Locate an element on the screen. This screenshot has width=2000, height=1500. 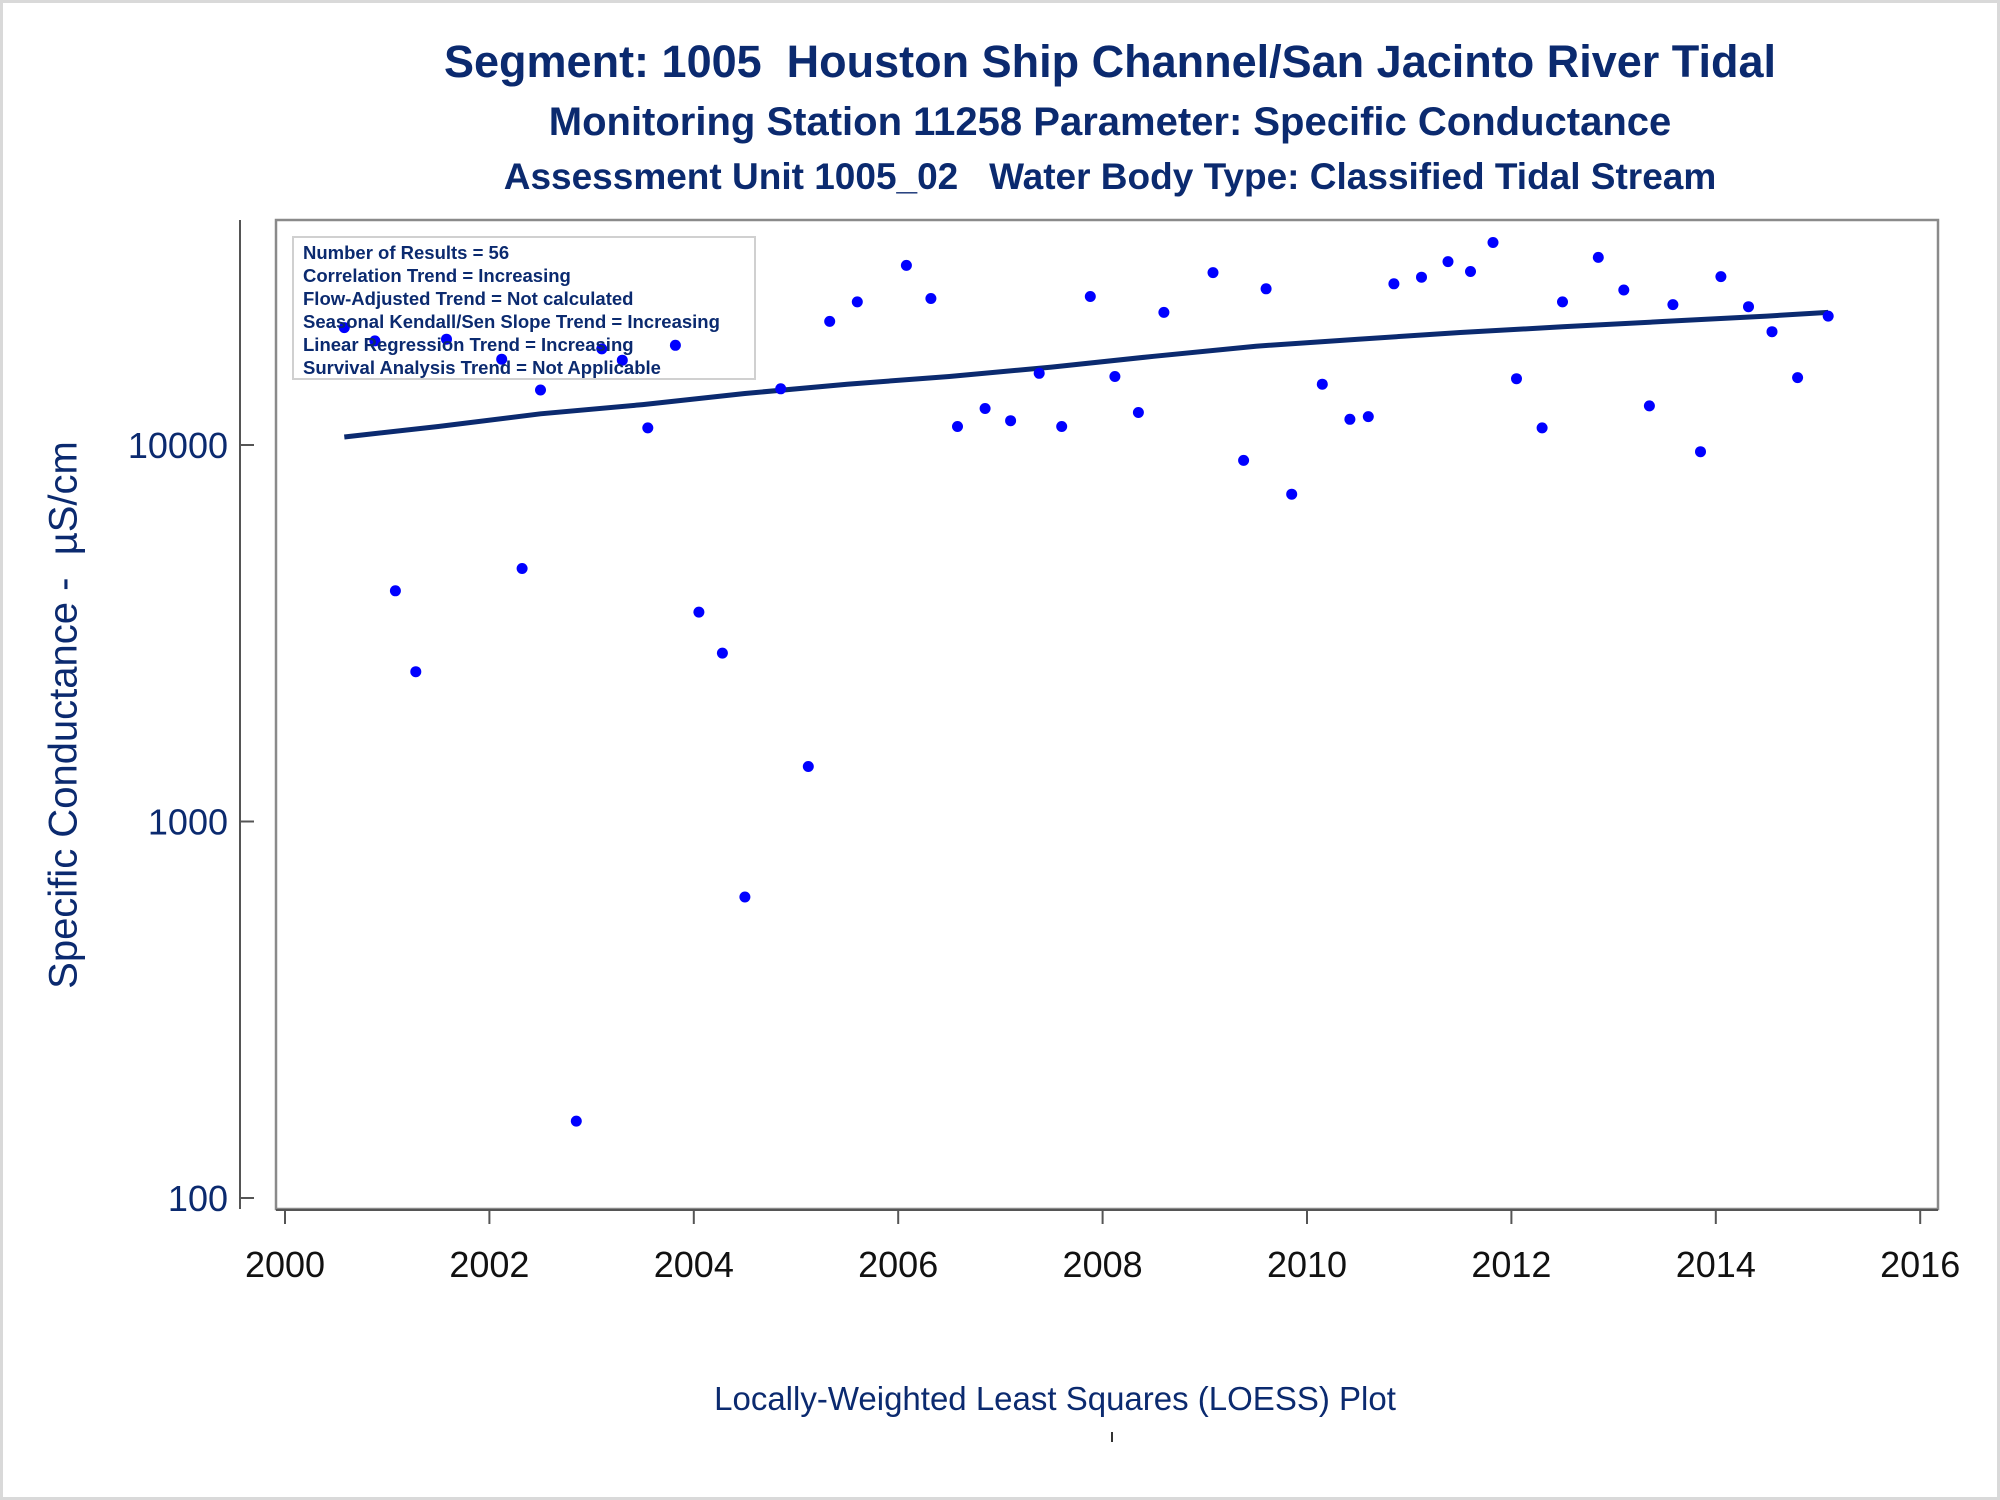
y-tick-label-10000: 10000 is located at coordinates (178, 445).